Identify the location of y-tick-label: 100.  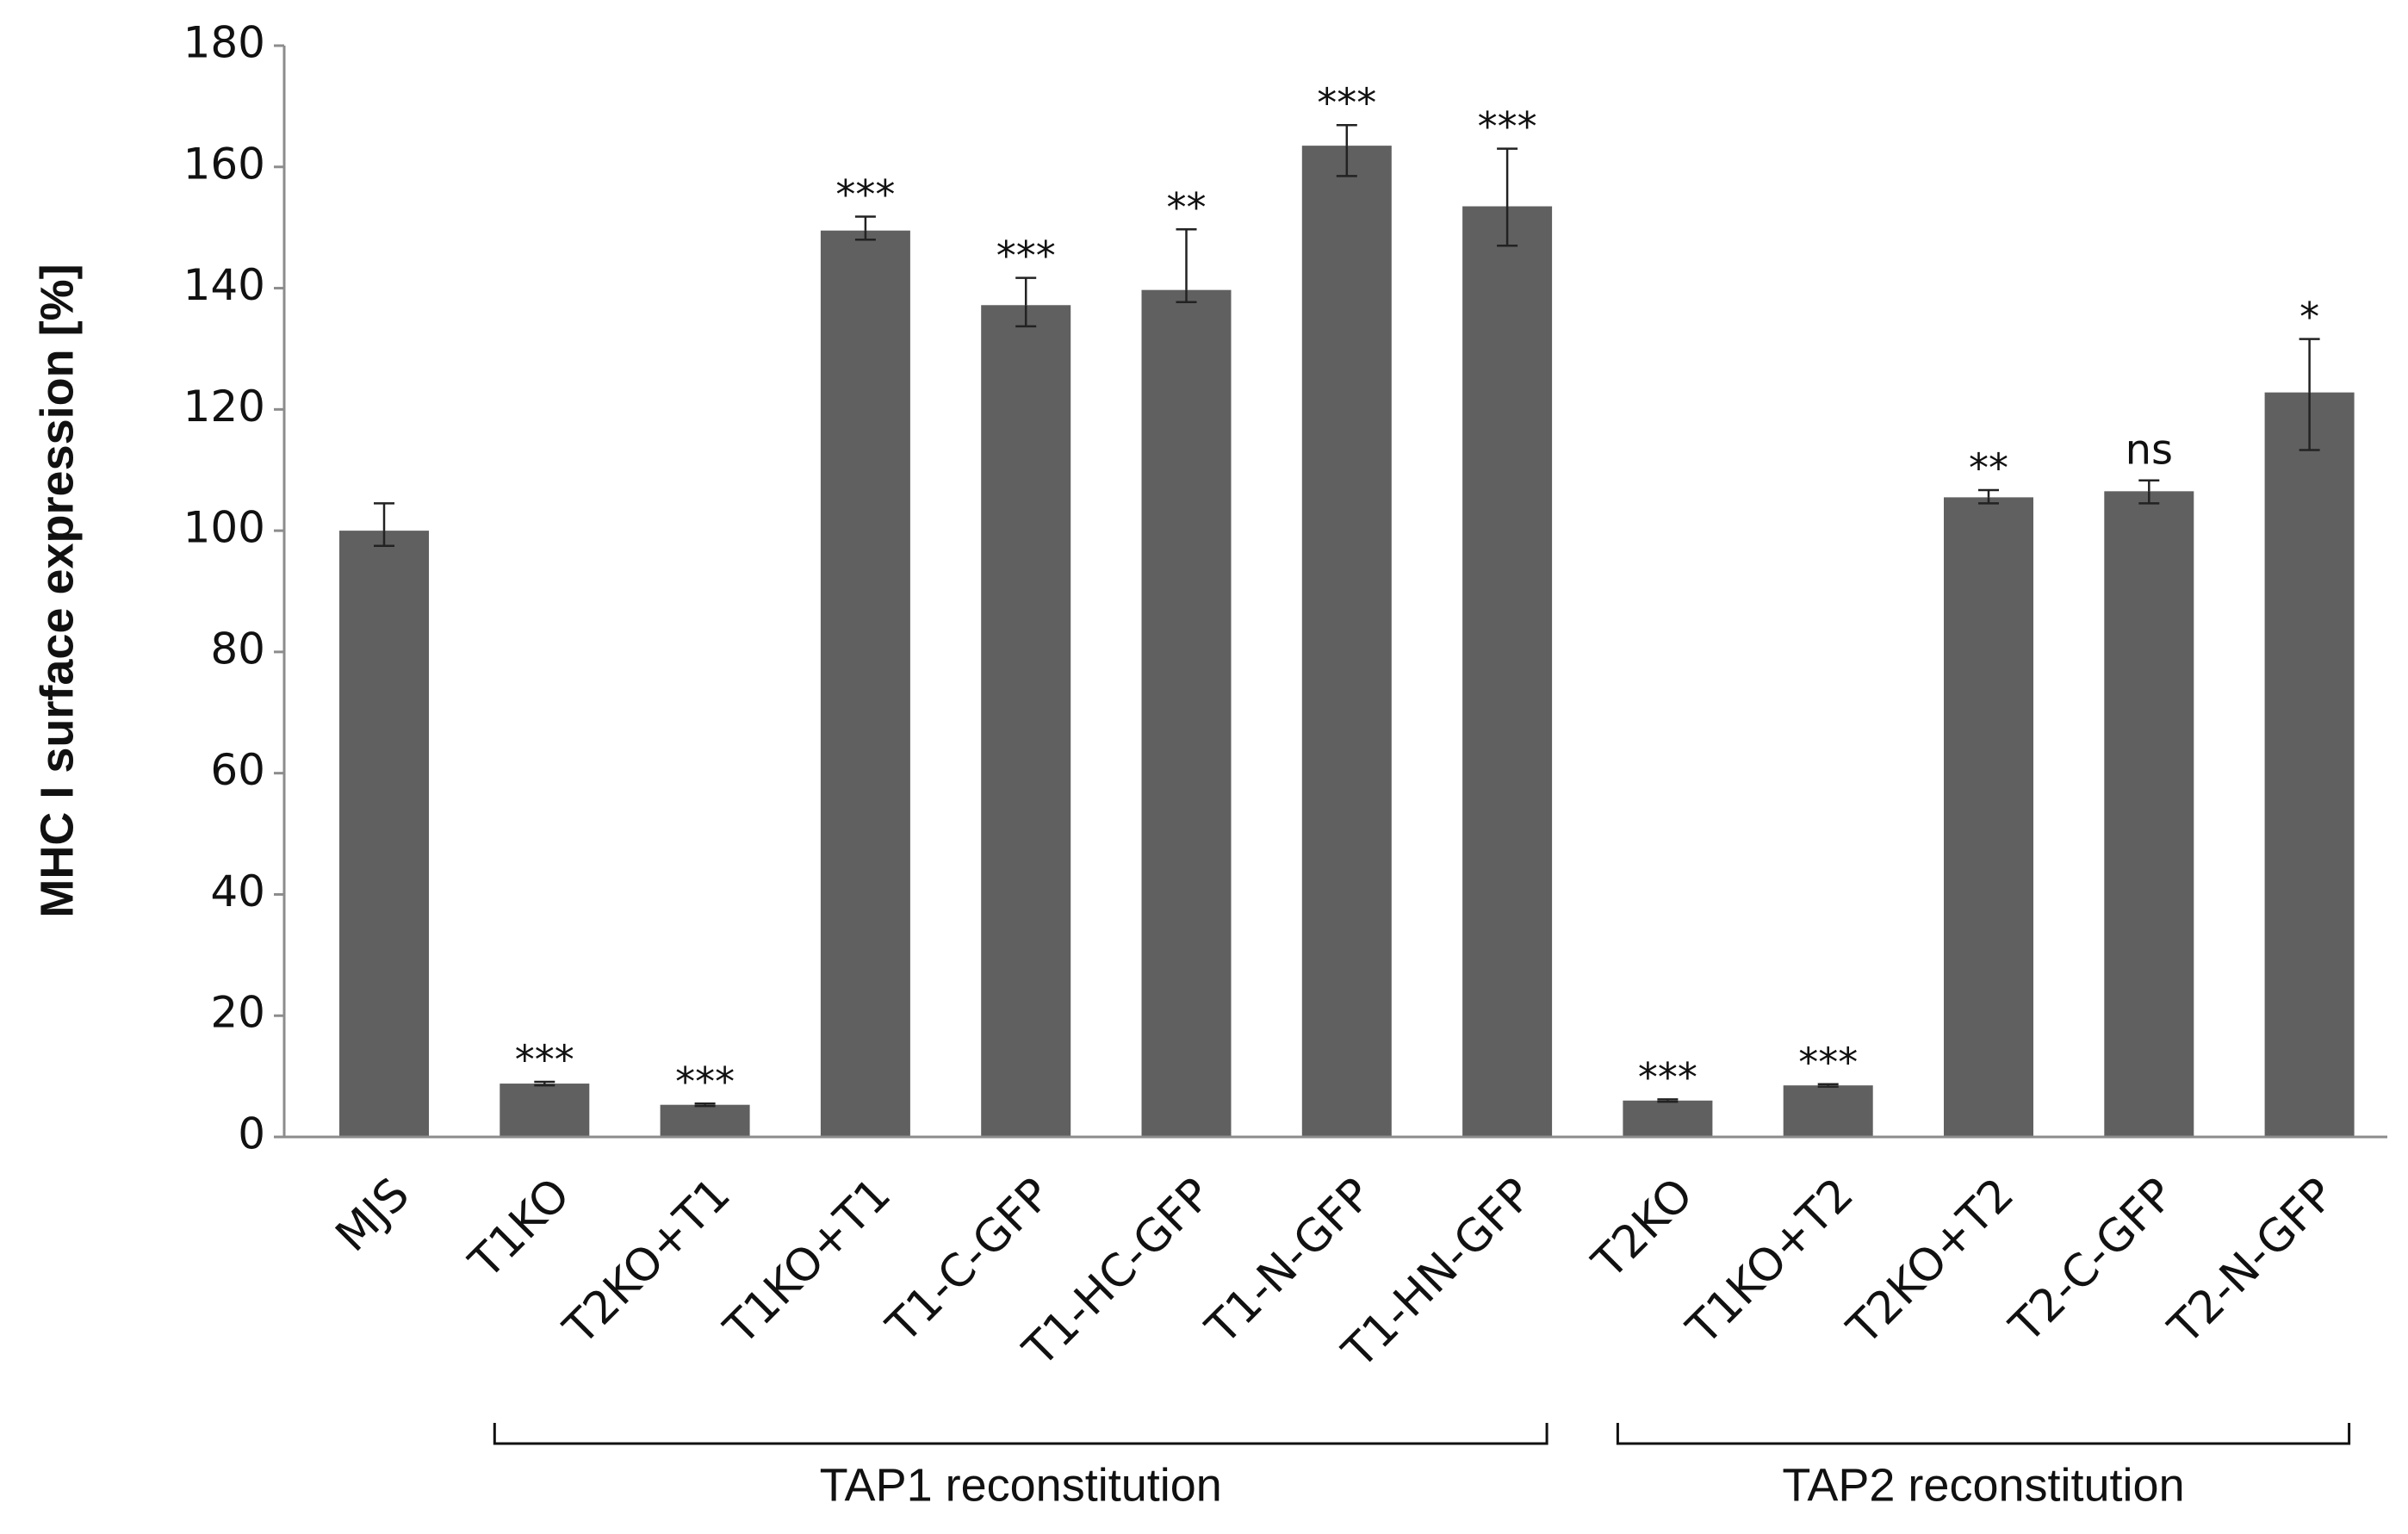
(224, 528).